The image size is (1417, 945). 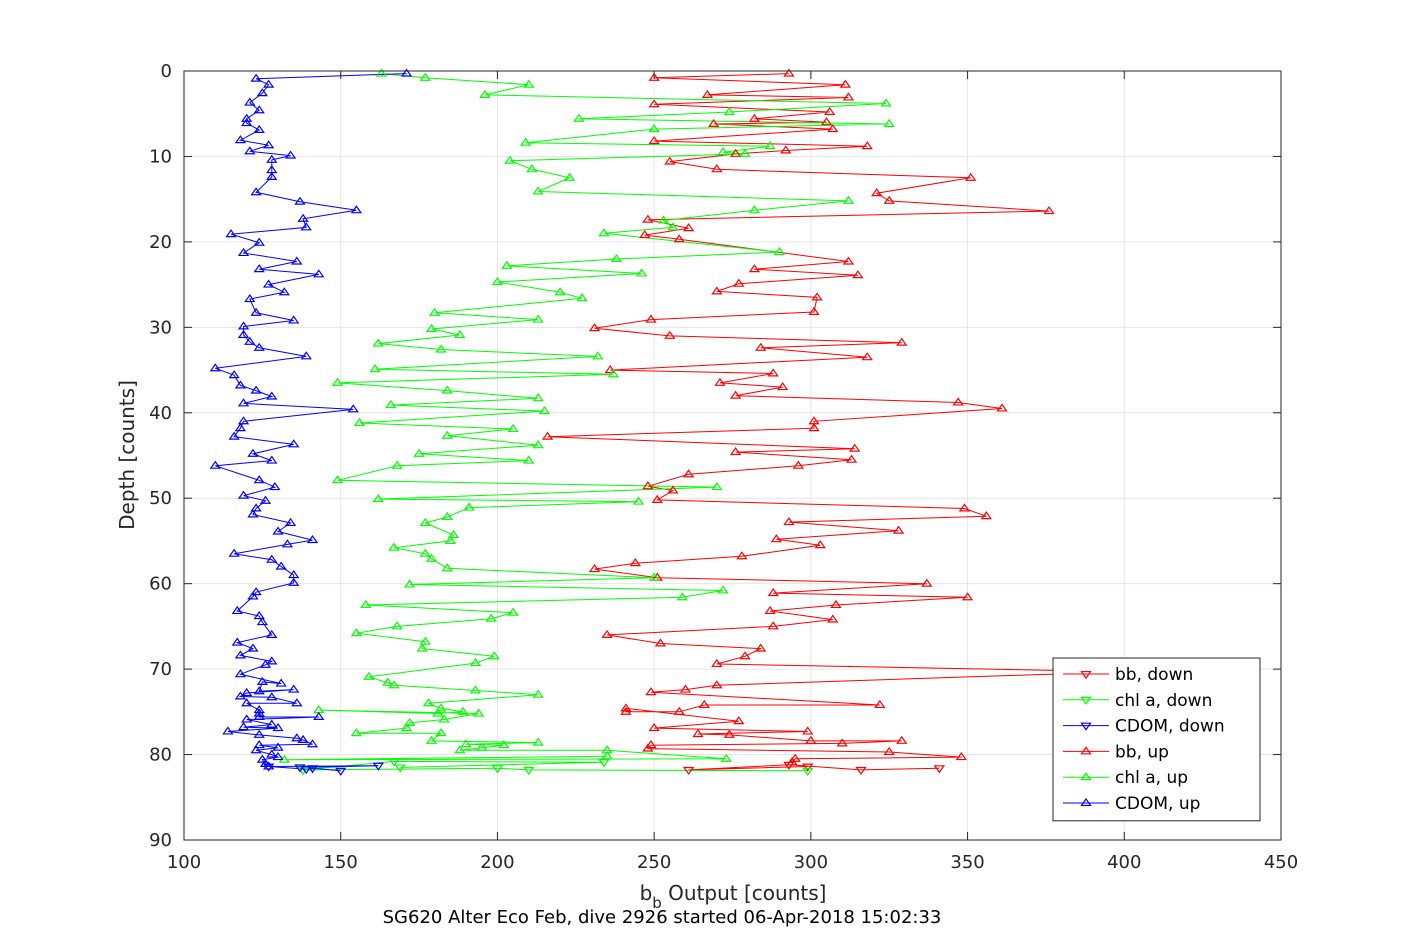 What do you see at coordinates (497, 862) in the screenshot?
I see `x-tick-label: 200` at bounding box center [497, 862].